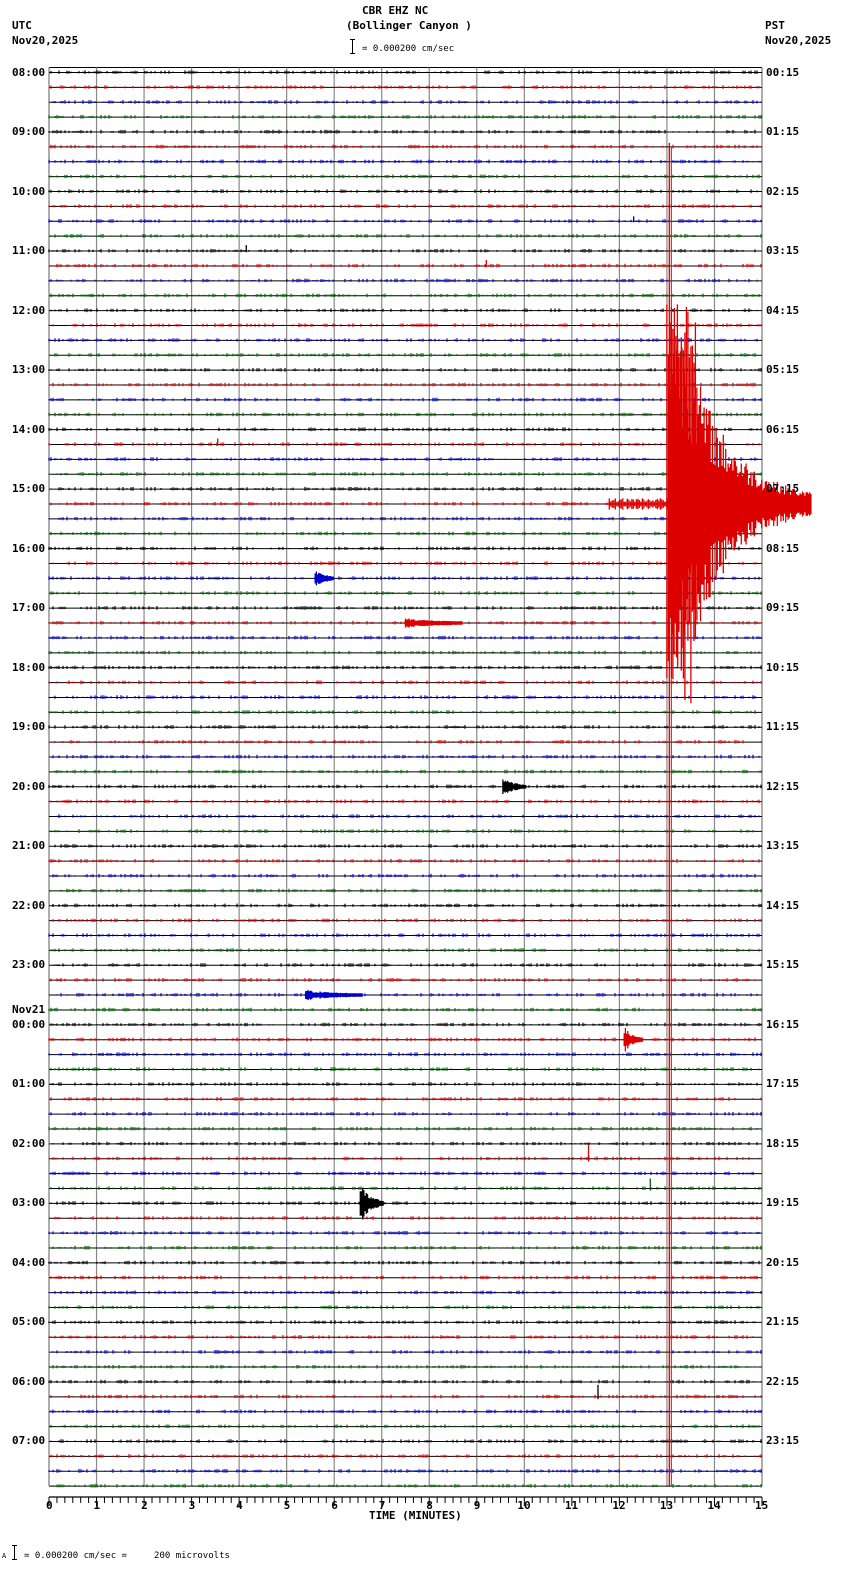 This screenshot has width=850, height=1584. I want to click on utc-label: 04:00, so click(29, 1262).